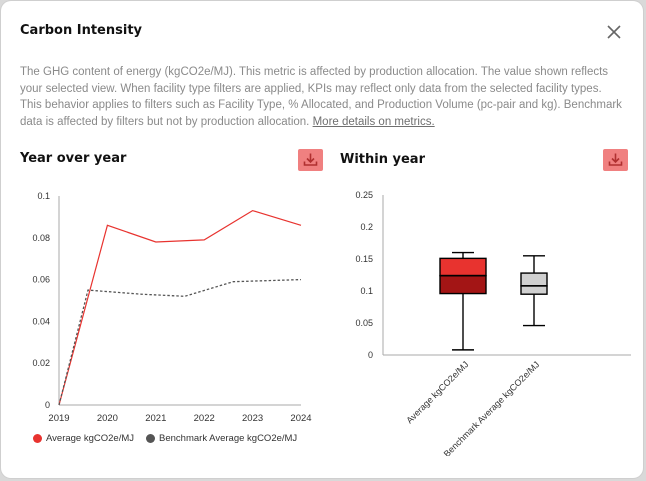 The width and height of the screenshot is (646, 481). I want to click on box-benchmark, so click(534, 291).